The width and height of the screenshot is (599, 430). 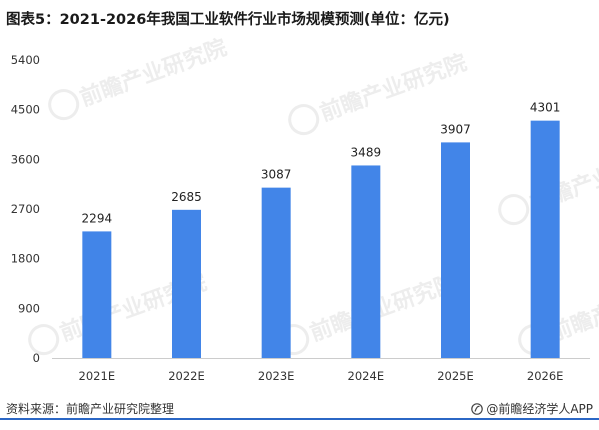 I want to click on credit: @前瞻经济学人APP, so click(x=532, y=408).